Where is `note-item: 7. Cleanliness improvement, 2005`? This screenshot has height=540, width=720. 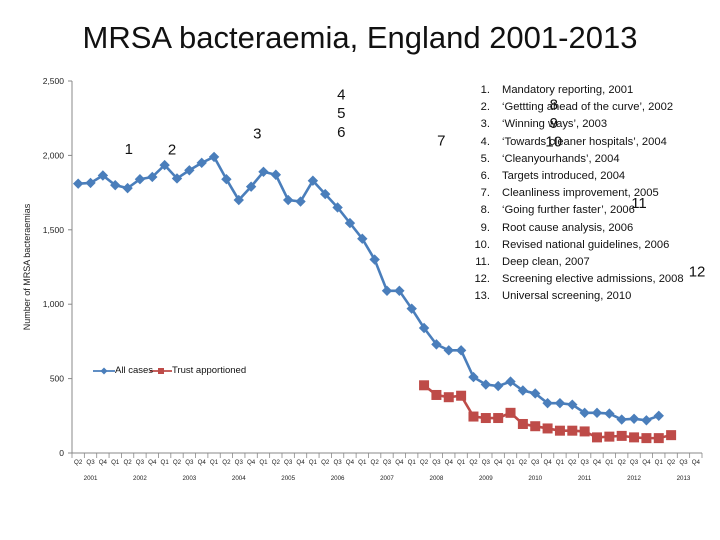 note-item: 7. Cleanliness improvement, 2005 is located at coordinates (575, 193).